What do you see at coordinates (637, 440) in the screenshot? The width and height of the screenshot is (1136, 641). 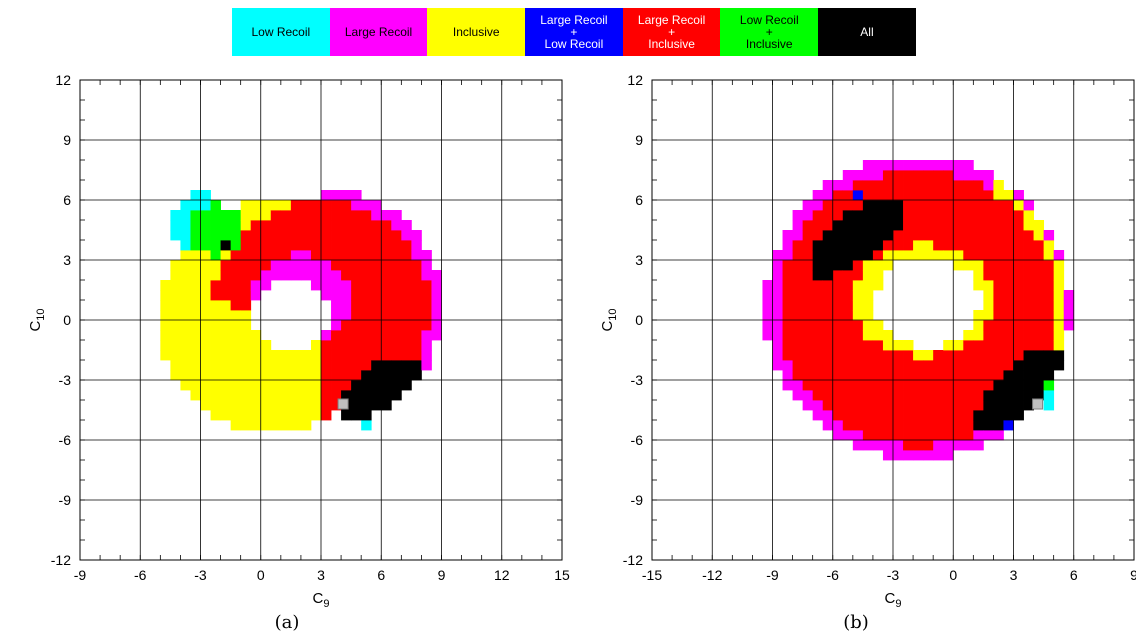 I see `y-tick-label: -6` at bounding box center [637, 440].